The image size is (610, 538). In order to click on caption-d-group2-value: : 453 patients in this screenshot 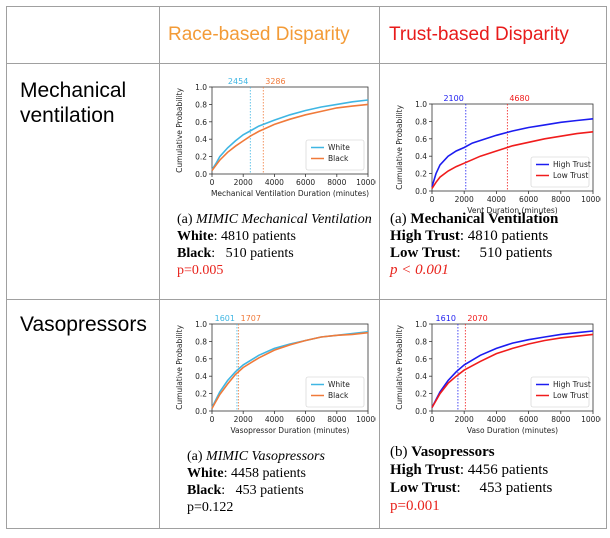, I will do `click(504, 488)`.